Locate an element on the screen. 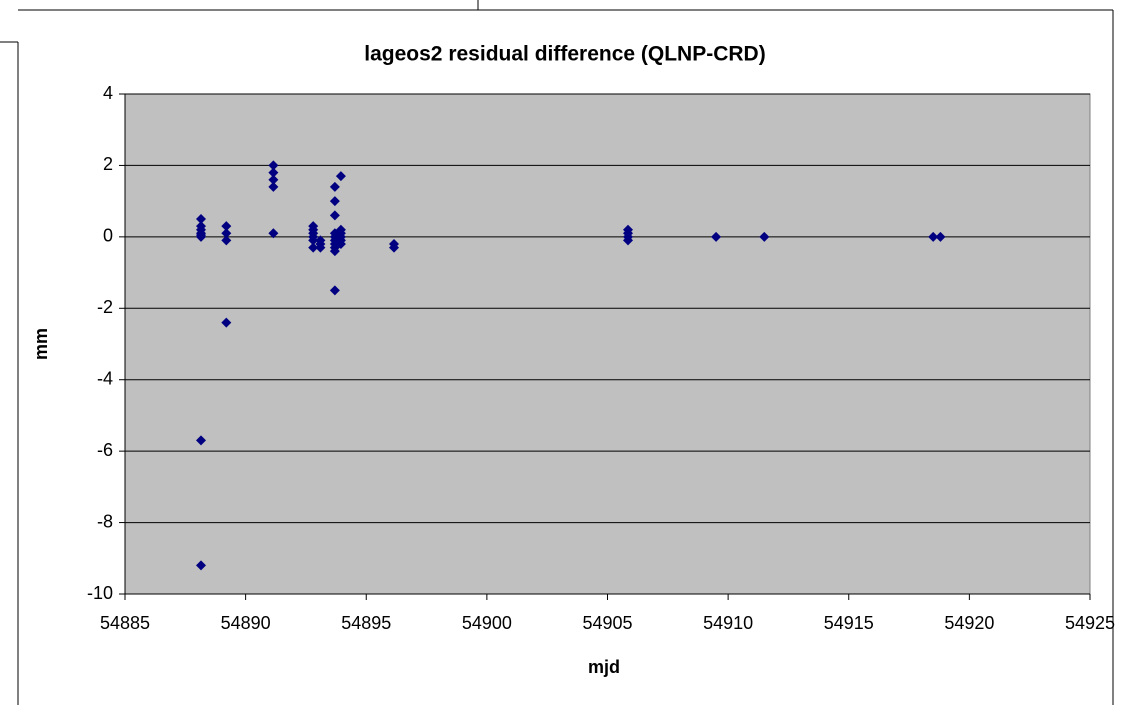 The image size is (1133, 710). x-tick-label: 54890 is located at coordinates (246, 623).